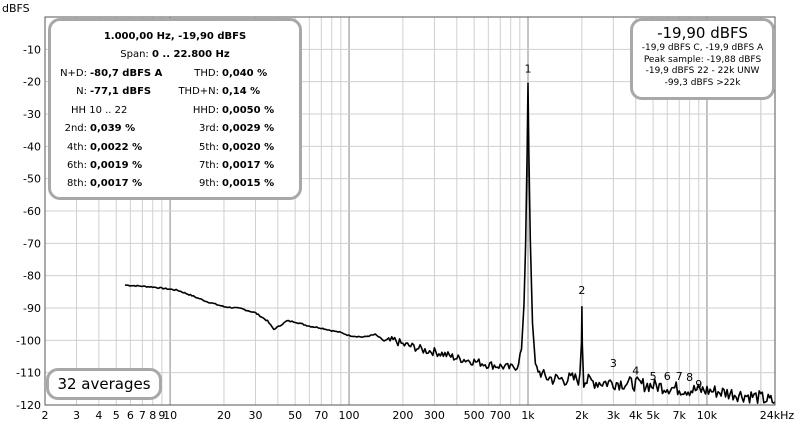  I want to click on span-readout: Span: 0 .. 22.800 Hz, so click(175, 54).